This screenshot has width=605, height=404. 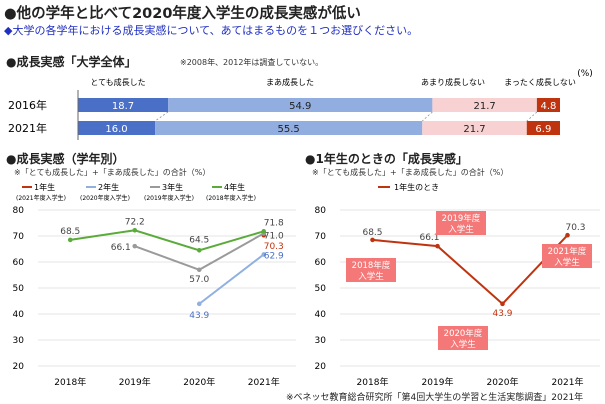 I want to click on grade-legend-sublabel: (2020年度入学生), so click(x=105, y=198).